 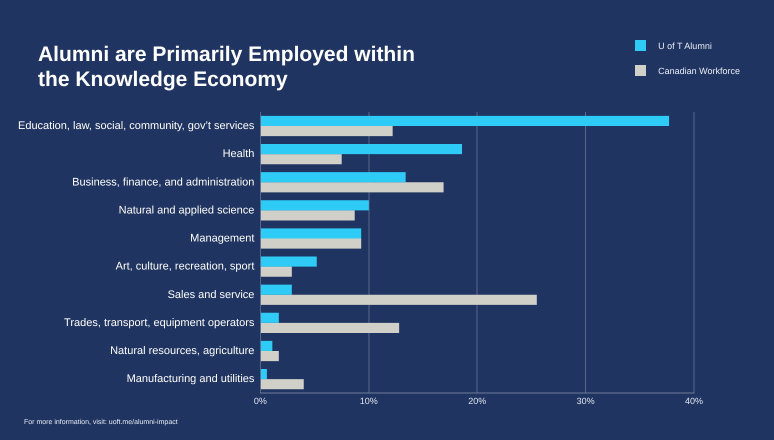 What do you see at coordinates (222, 238) in the screenshot?
I see `y-tick-label: Management` at bounding box center [222, 238].